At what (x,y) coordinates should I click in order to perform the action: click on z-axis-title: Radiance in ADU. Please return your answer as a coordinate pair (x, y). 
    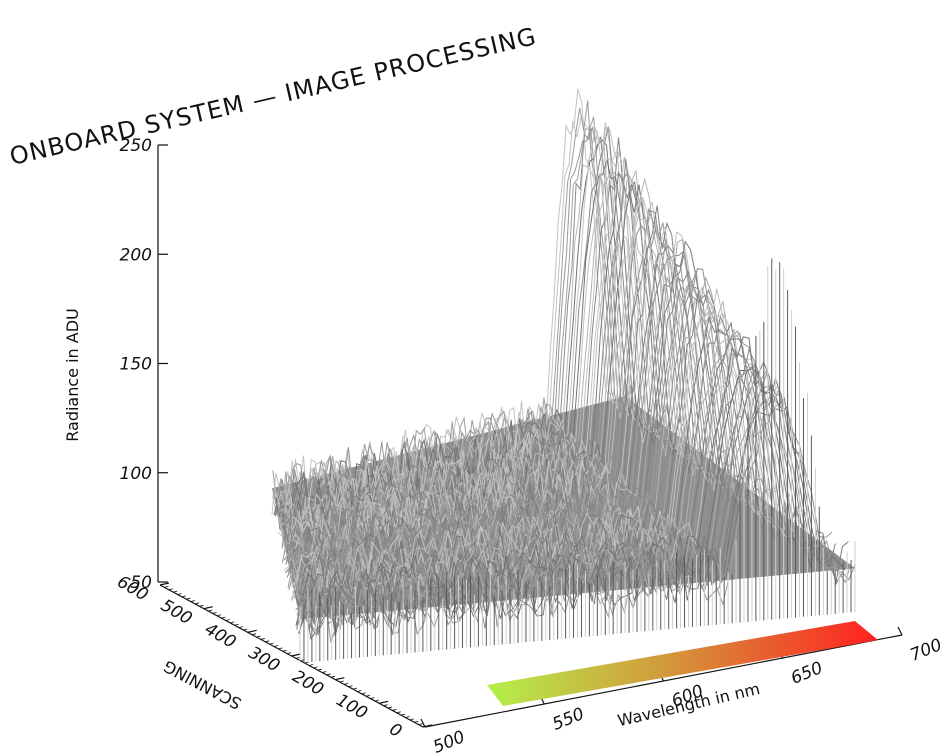
    Looking at the image, I should click on (72, 375).